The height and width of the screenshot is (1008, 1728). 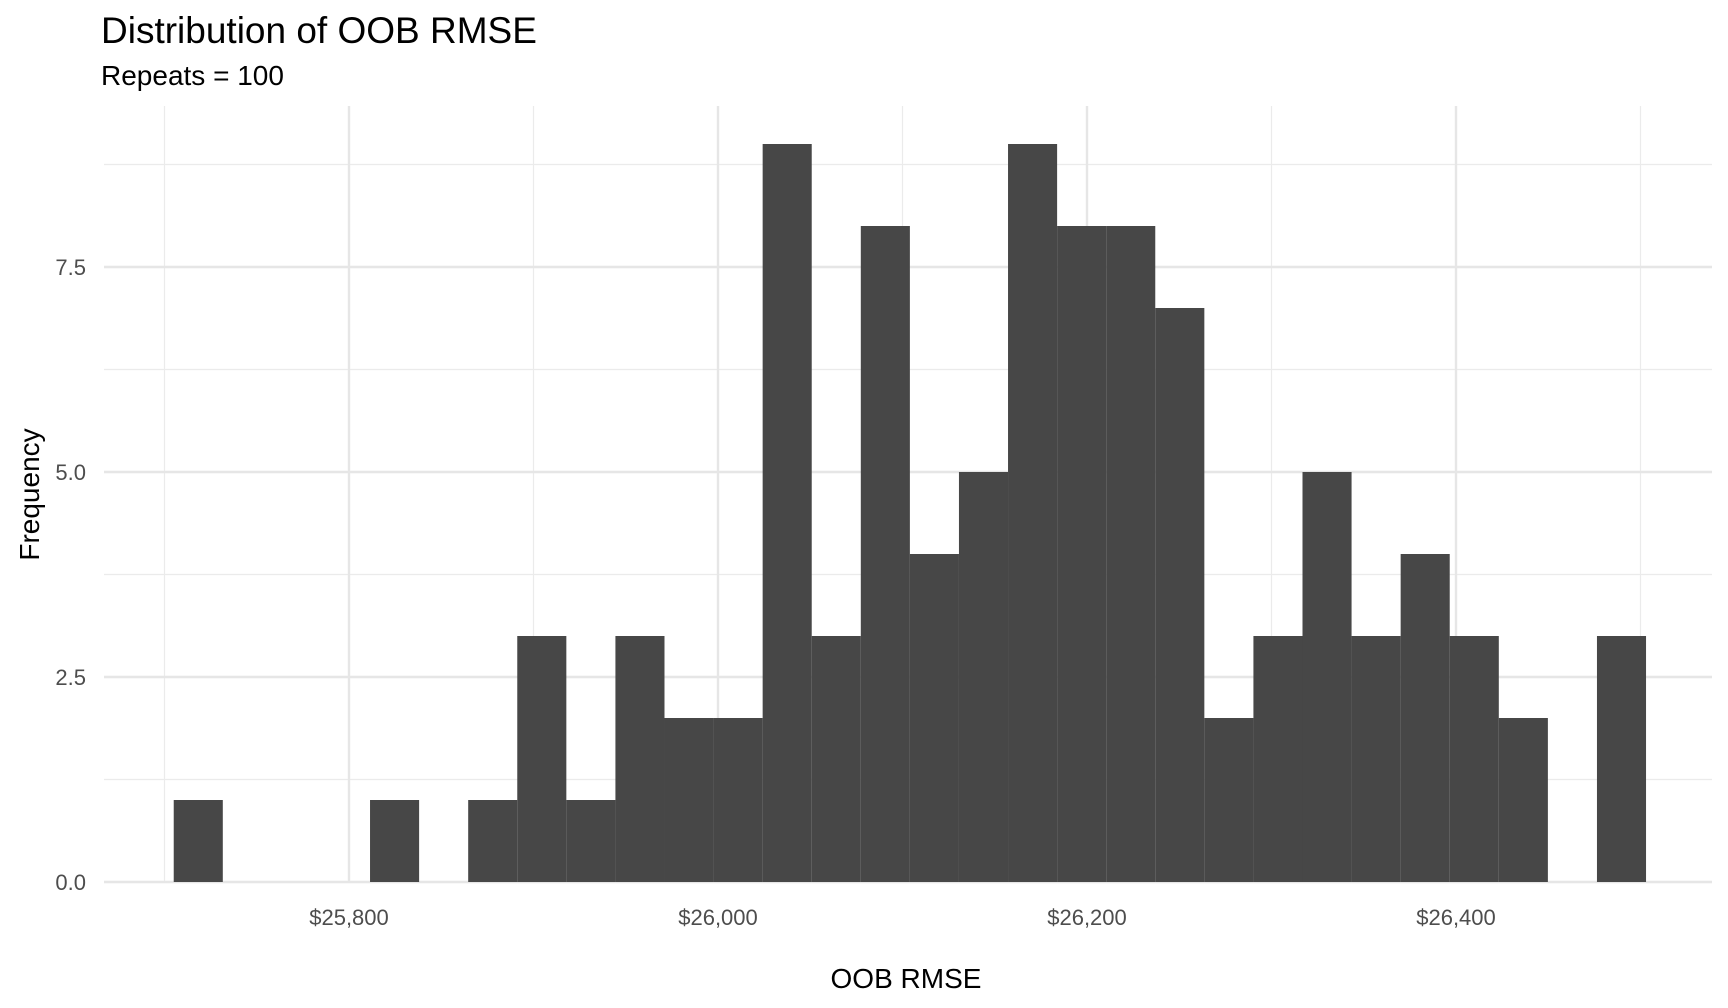 I want to click on x-tick-label: $26,000, so click(x=718, y=917).